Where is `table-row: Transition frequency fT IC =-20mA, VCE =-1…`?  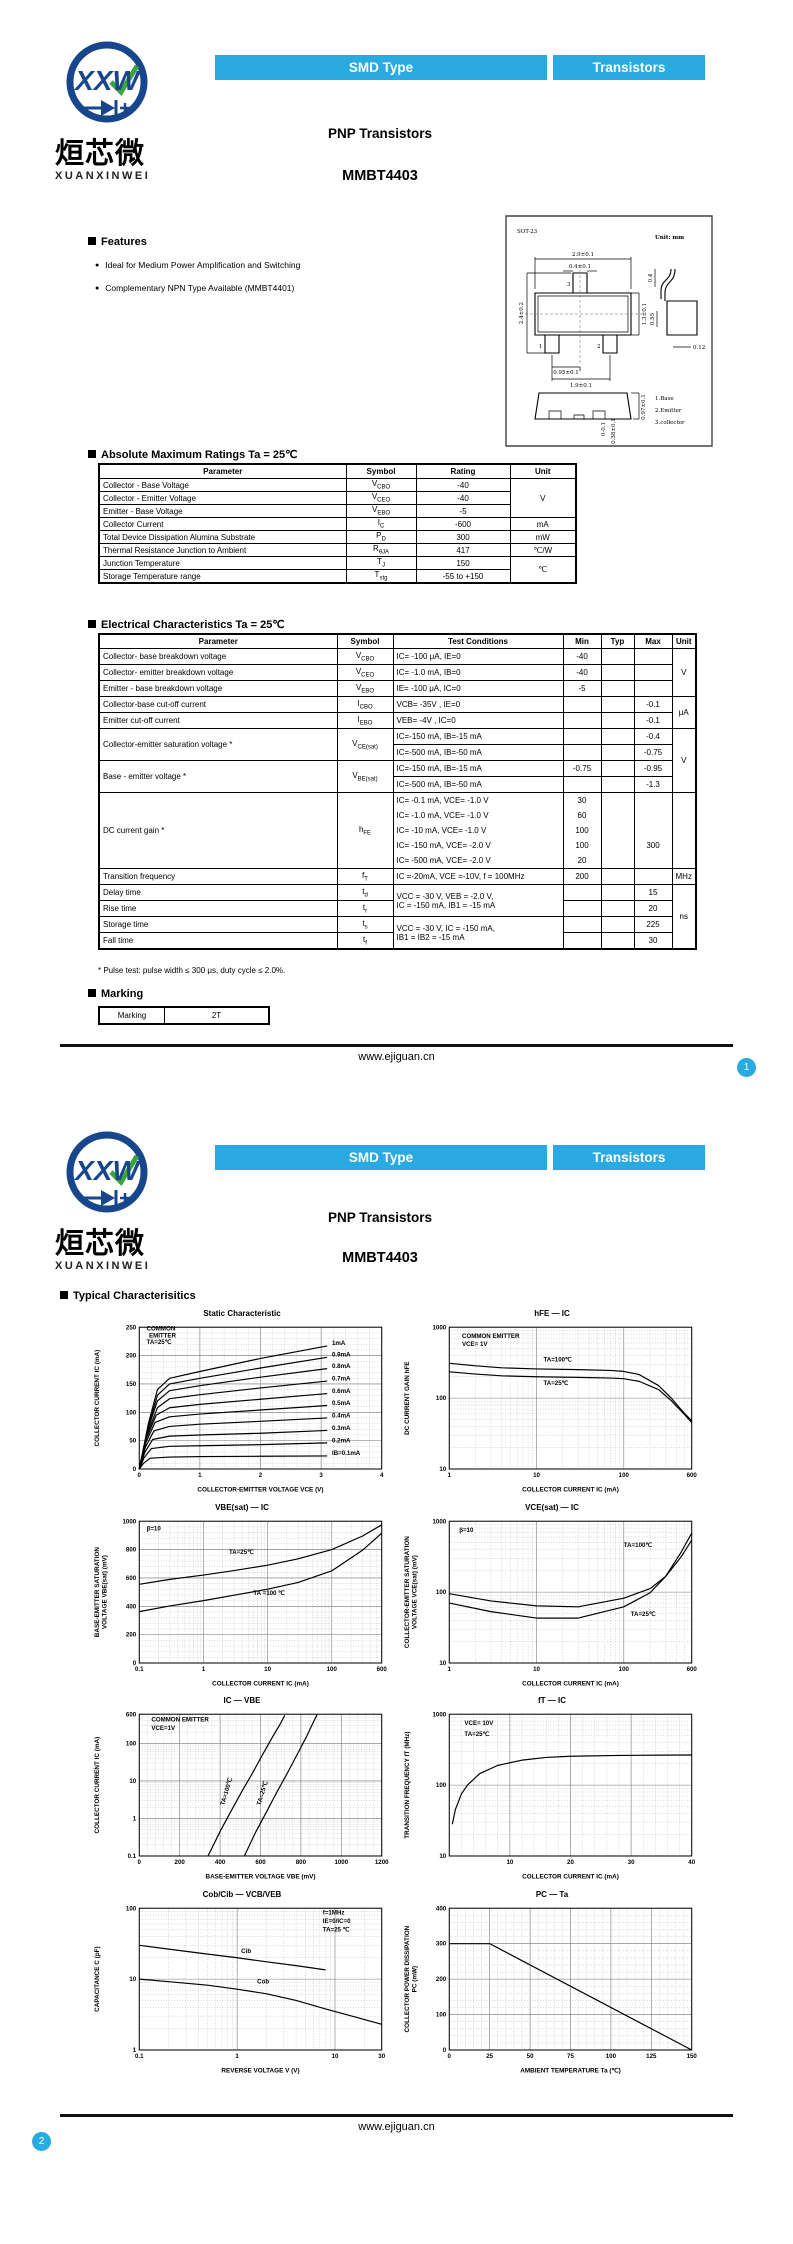
table-row: Transition frequency fT IC =-20mA, VCE =-1… is located at coordinates (397, 876).